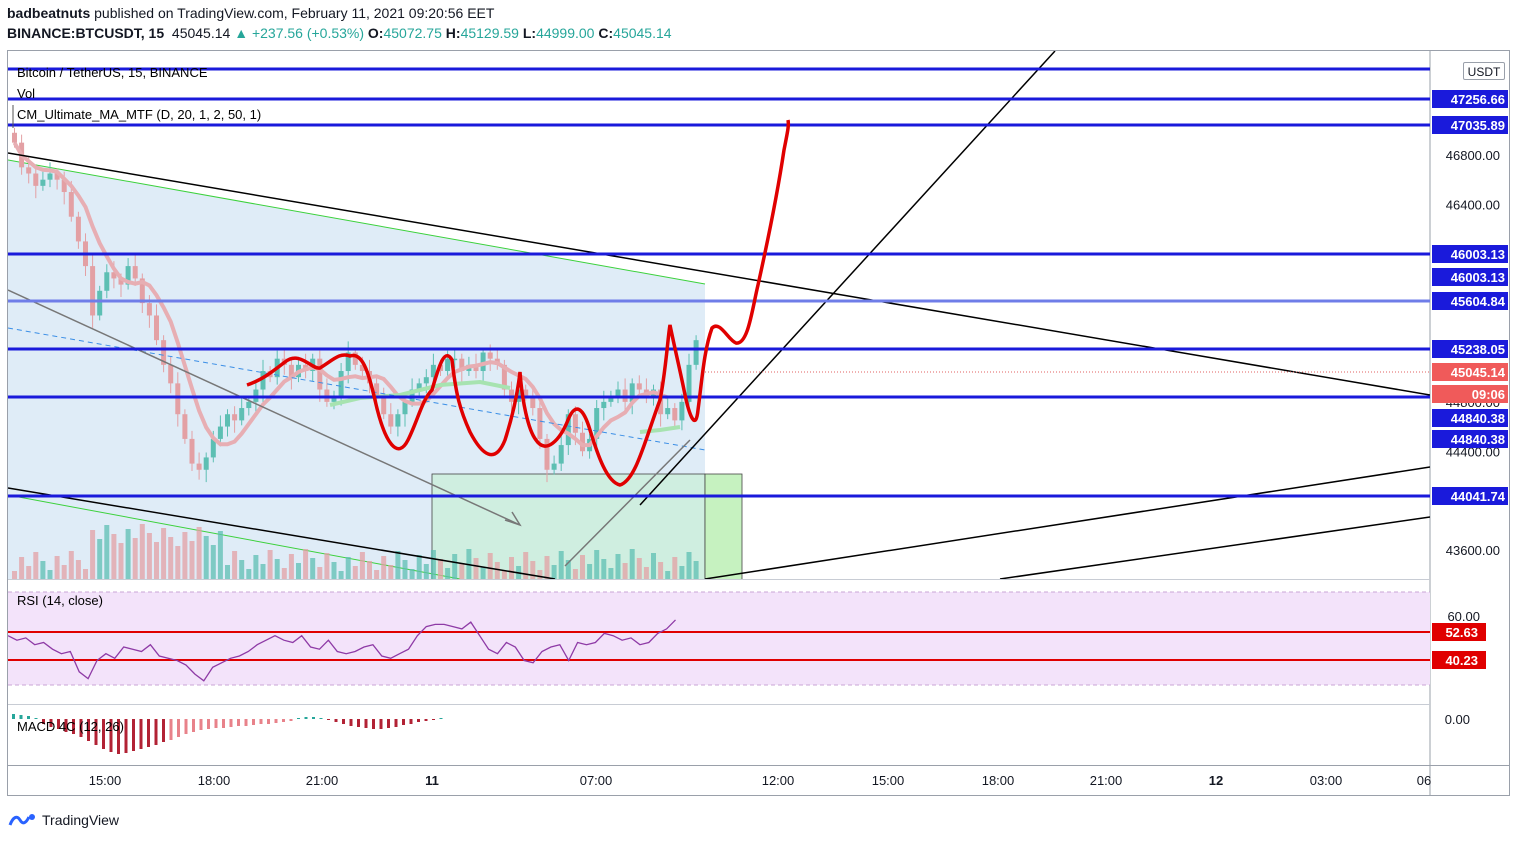 The width and height of the screenshot is (1519, 841). Describe the element at coordinates (565, 33) in the screenshot. I see `low-value: 44999.00` at that location.